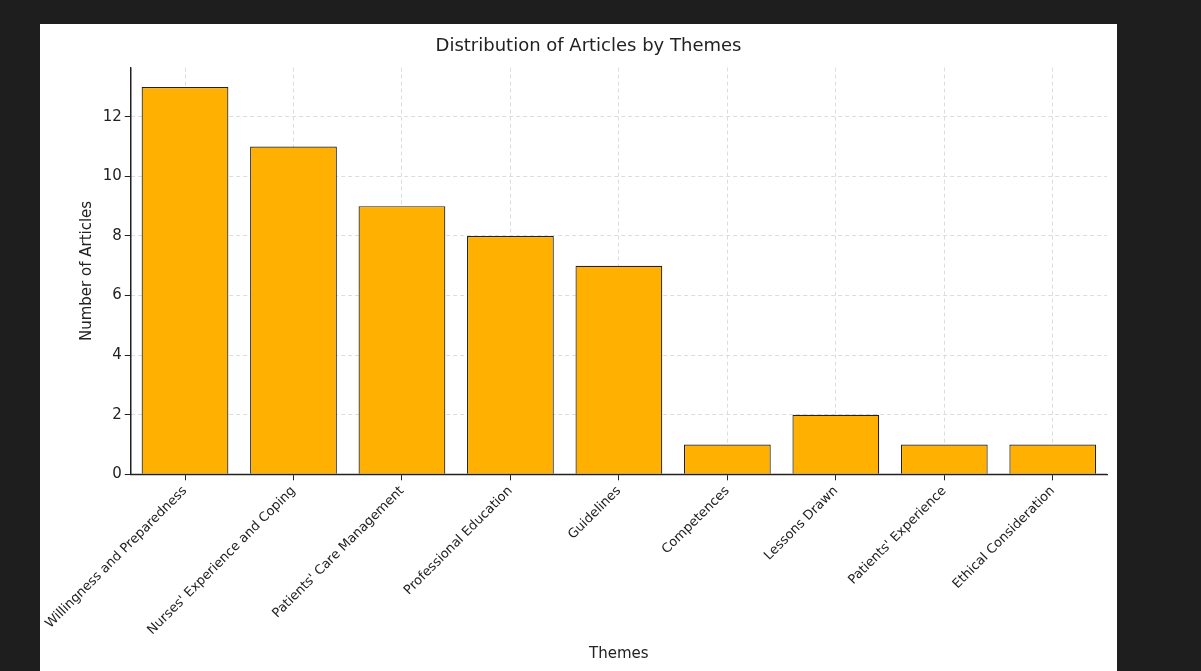  Describe the element at coordinates (117, 354) in the screenshot. I see `y-tick-label: 4` at that location.